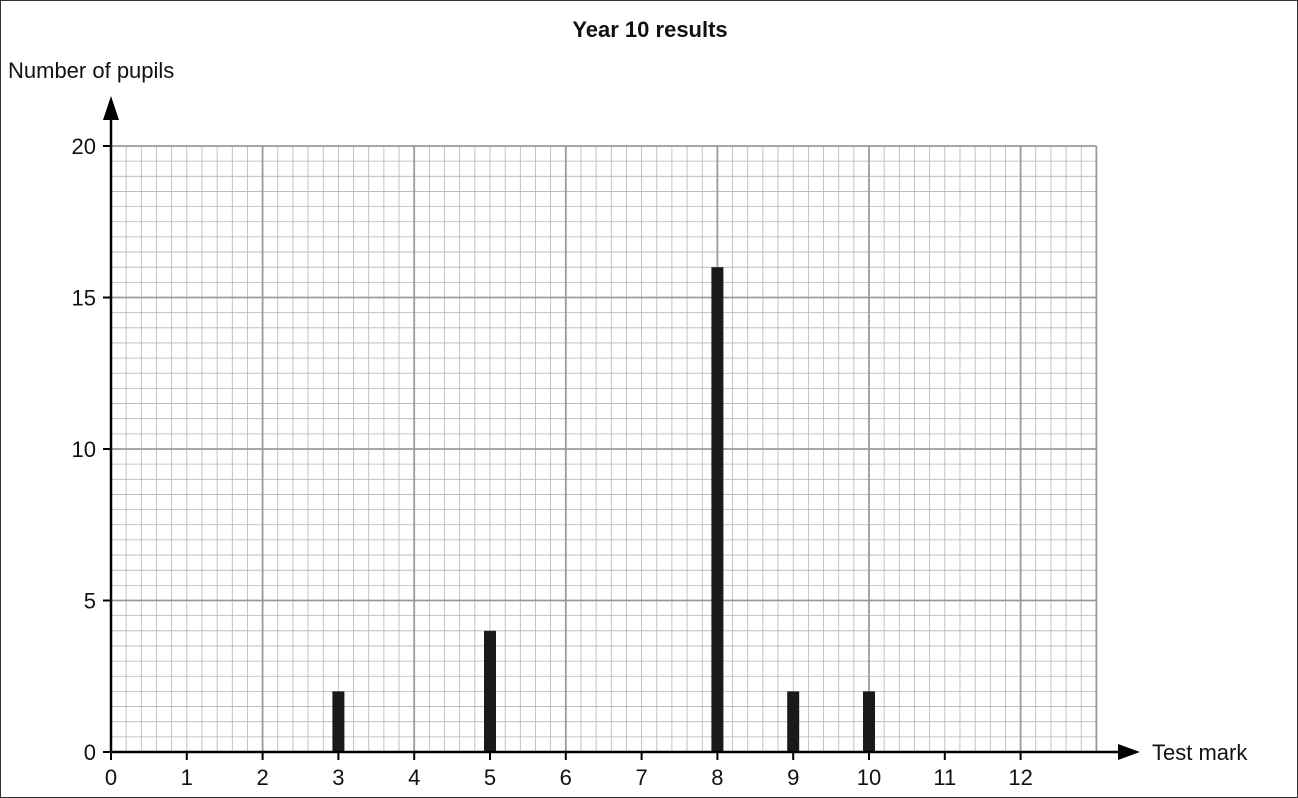 The width and height of the screenshot is (1298, 798). What do you see at coordinates (111, 777) in the screenshot?
I see `x-tick-label: 0` at bounding box center [111, 777].